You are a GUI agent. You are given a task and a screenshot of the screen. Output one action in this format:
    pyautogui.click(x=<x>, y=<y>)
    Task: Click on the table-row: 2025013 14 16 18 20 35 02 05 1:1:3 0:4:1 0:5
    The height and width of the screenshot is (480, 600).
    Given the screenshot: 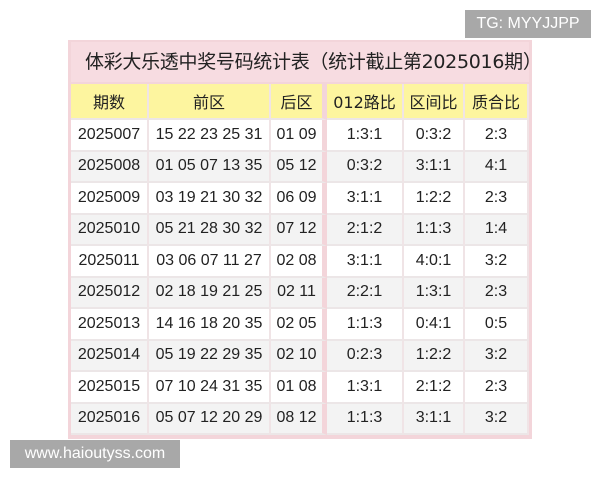 What is the action you would take?
    pyautogui.click(x=300, y=325)
    